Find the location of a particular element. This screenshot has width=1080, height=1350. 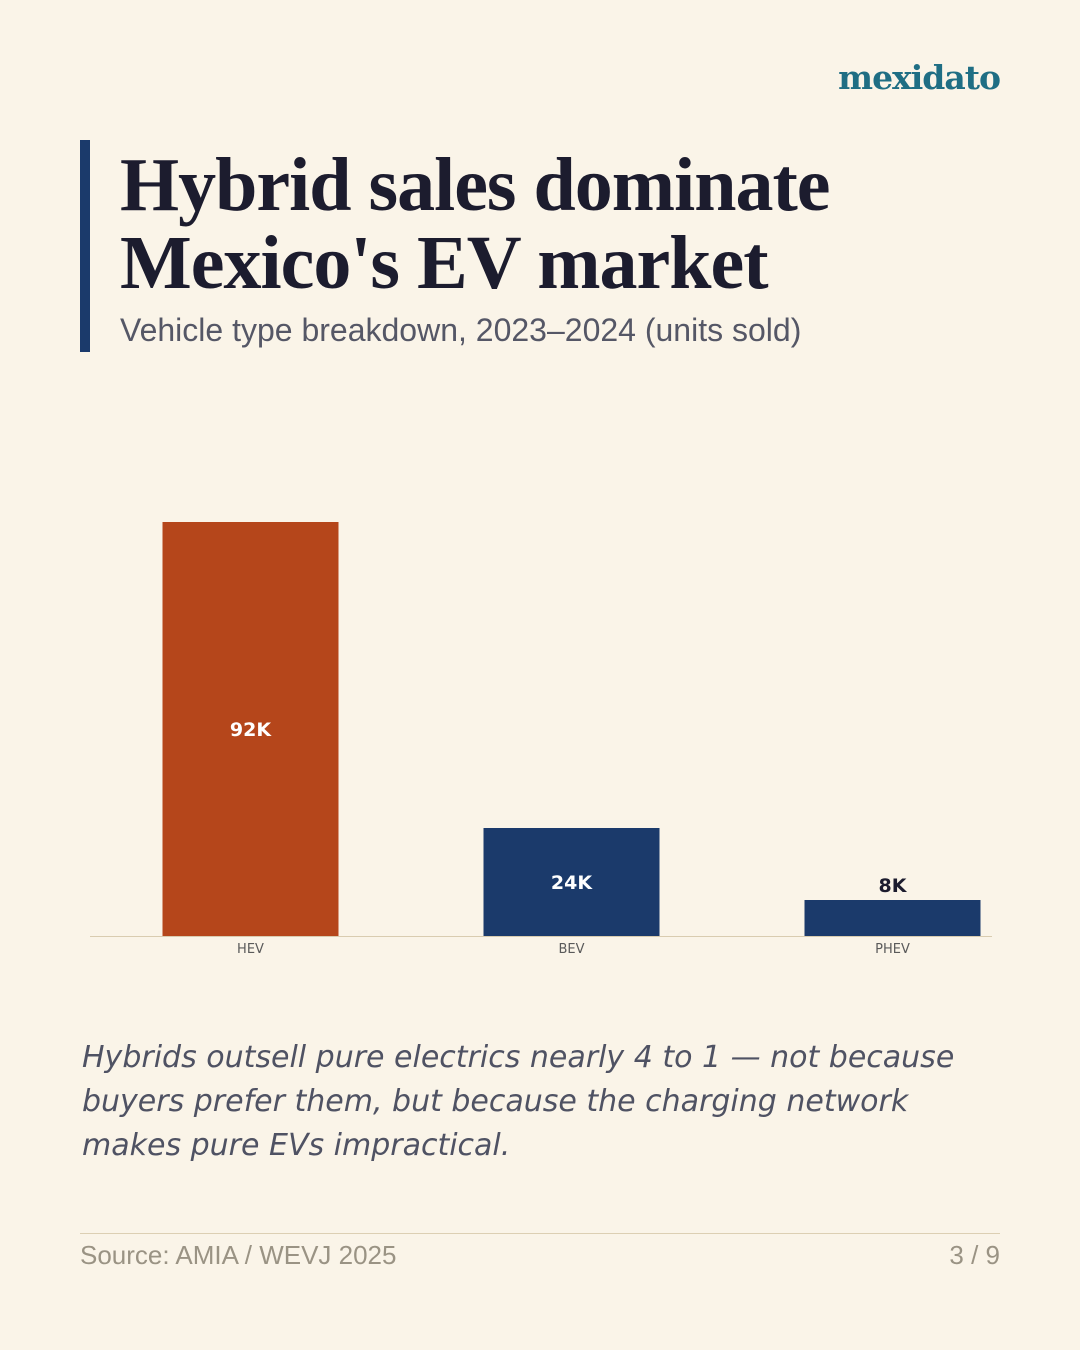

tick-label-hev: HEV is located at coordinates (250, 949).